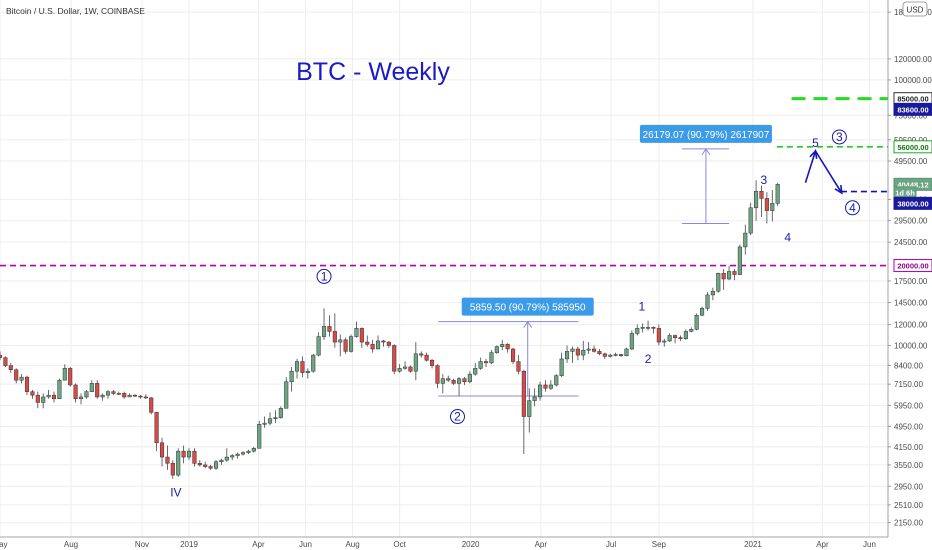 Image resolution: width=932 pixels, height=550 pixels. Describe the element at coordinates (763, 180) in the screenshot. I see `wave-label: 3` at that location.